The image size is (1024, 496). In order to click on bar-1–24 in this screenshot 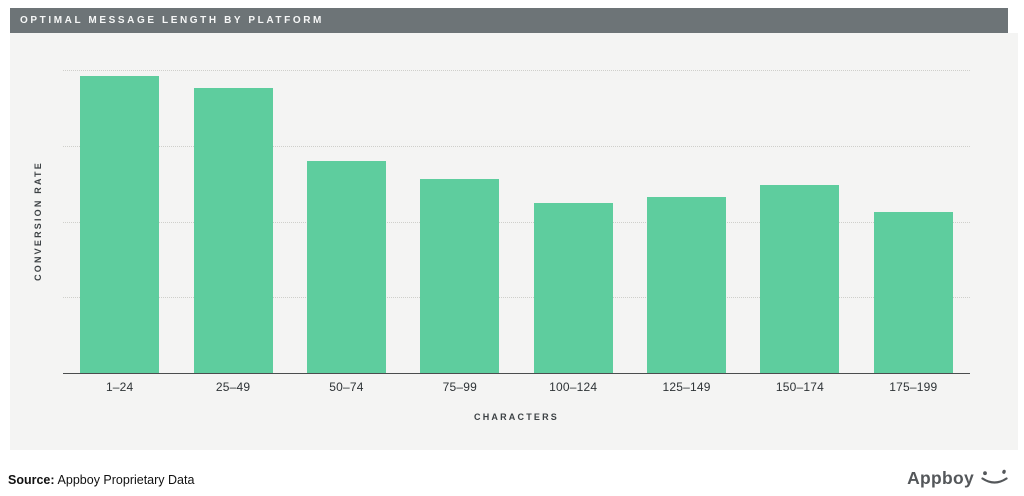, I will do `click(120, 224)`.